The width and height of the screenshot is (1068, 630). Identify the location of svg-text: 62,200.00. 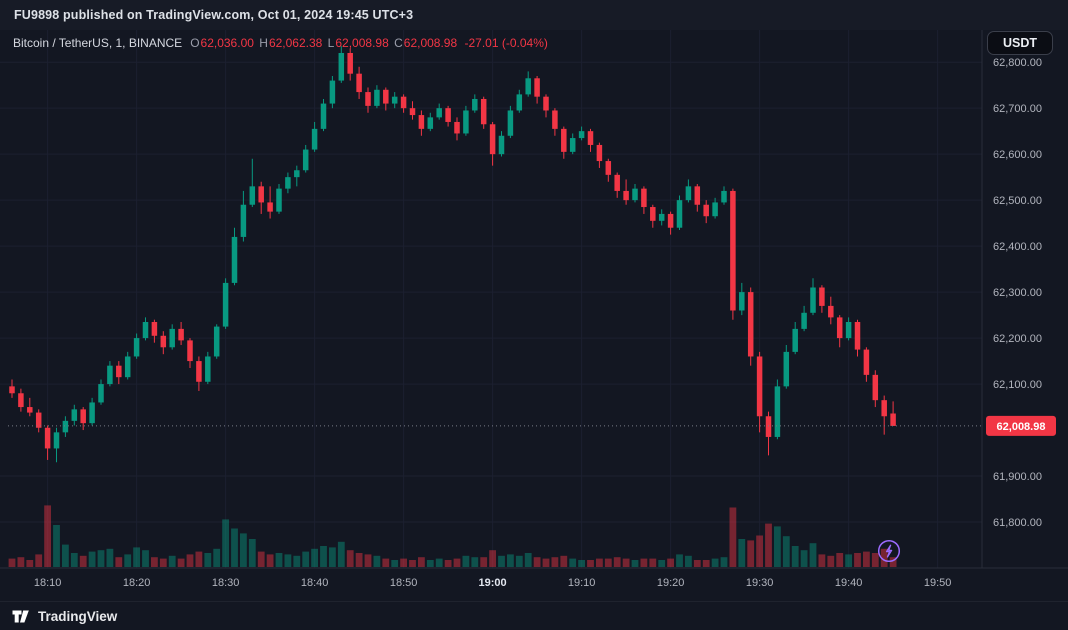
(1017, 339).